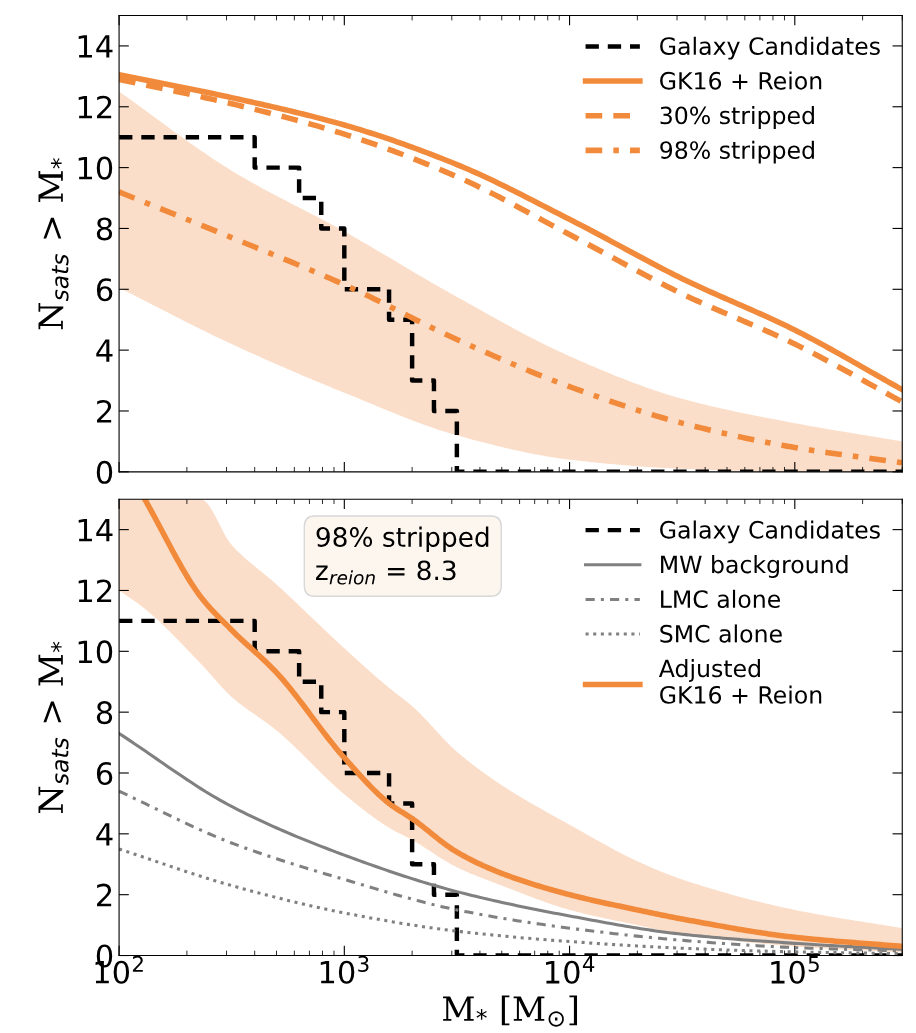 The image size is (916, 1033). Describe the element at coordinates (344, 969) in the screenshot. I see `x-tick-label: 10$^{3}$` at that location.